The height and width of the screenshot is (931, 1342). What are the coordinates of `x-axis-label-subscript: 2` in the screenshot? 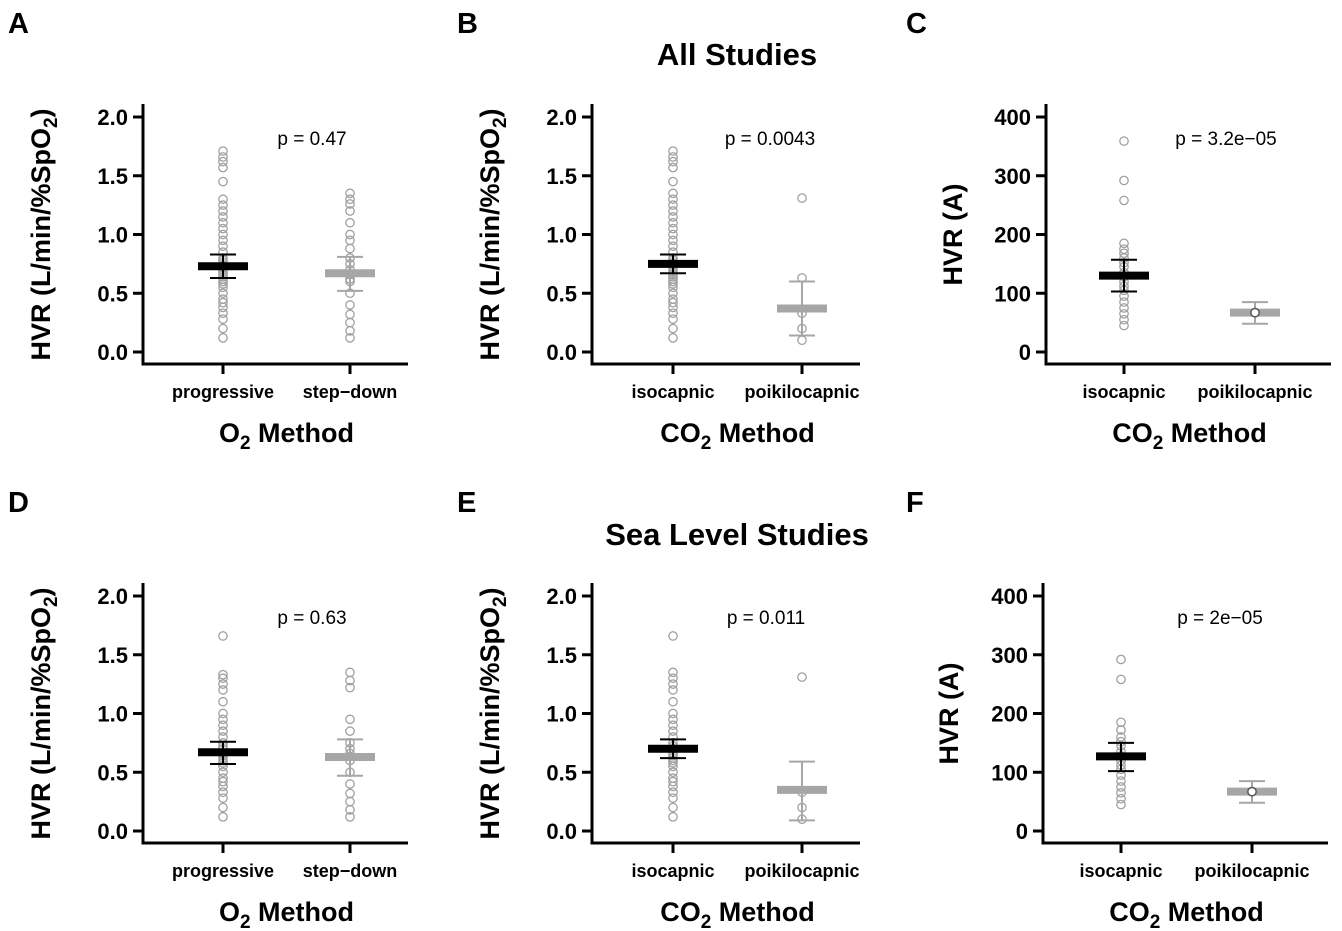 It's located at (1158, 443).